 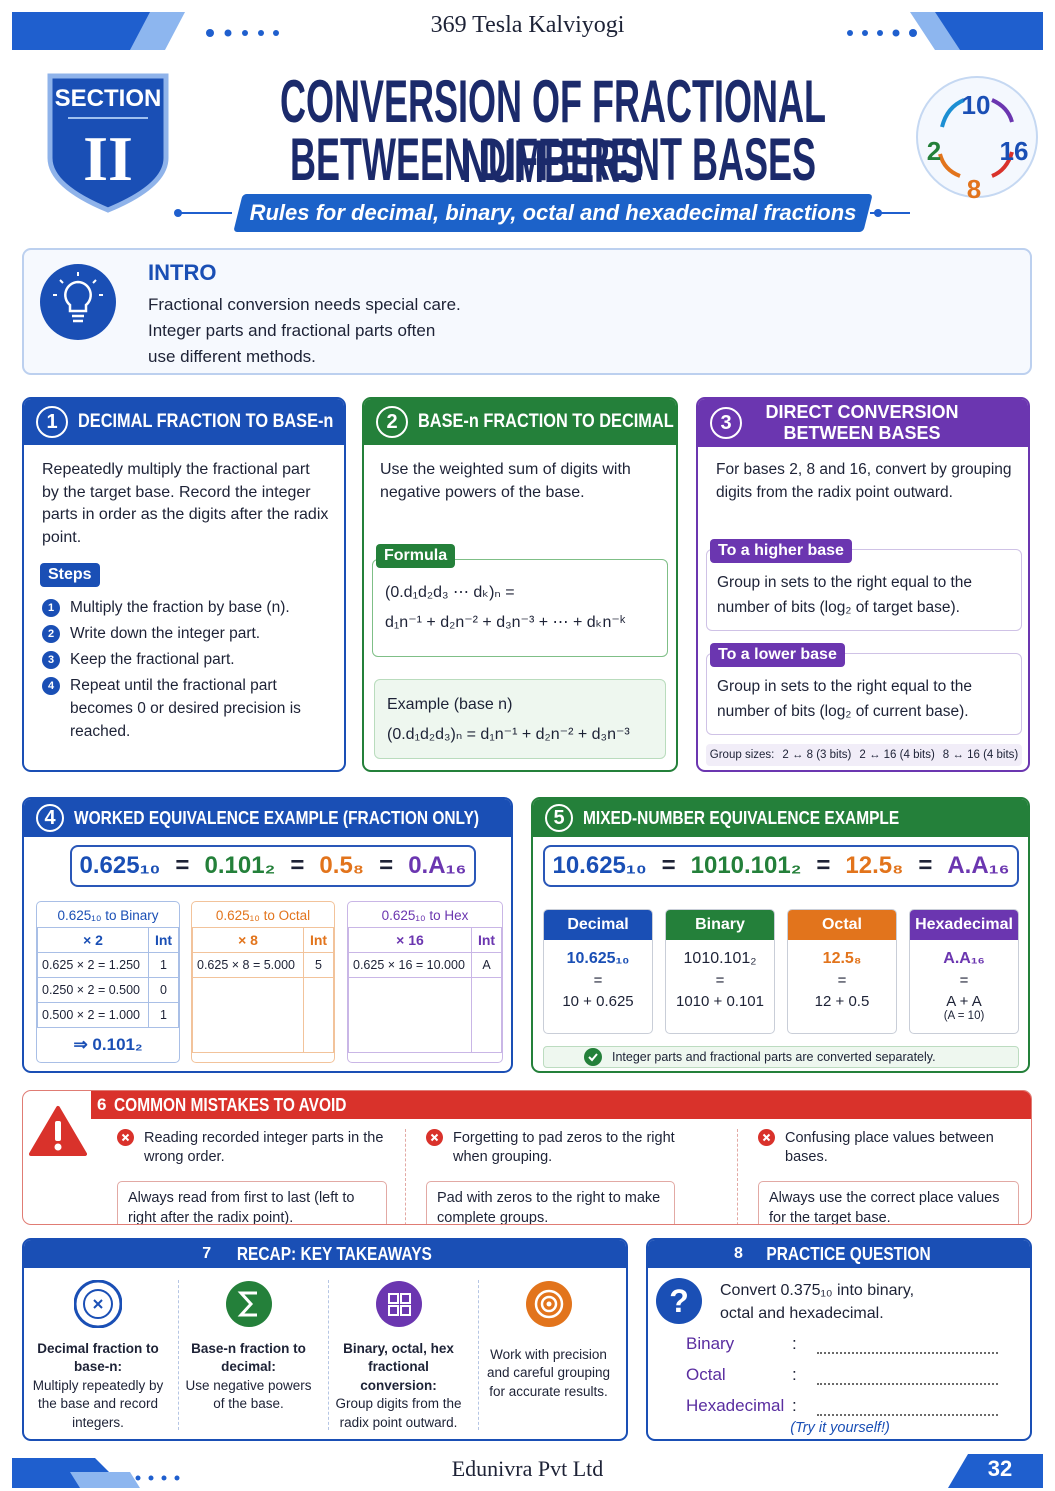 What do you see at coordinates (842, 1344) in the screenshot?
I see `answer-row: Binary:` at bounding box center [842, 1344].